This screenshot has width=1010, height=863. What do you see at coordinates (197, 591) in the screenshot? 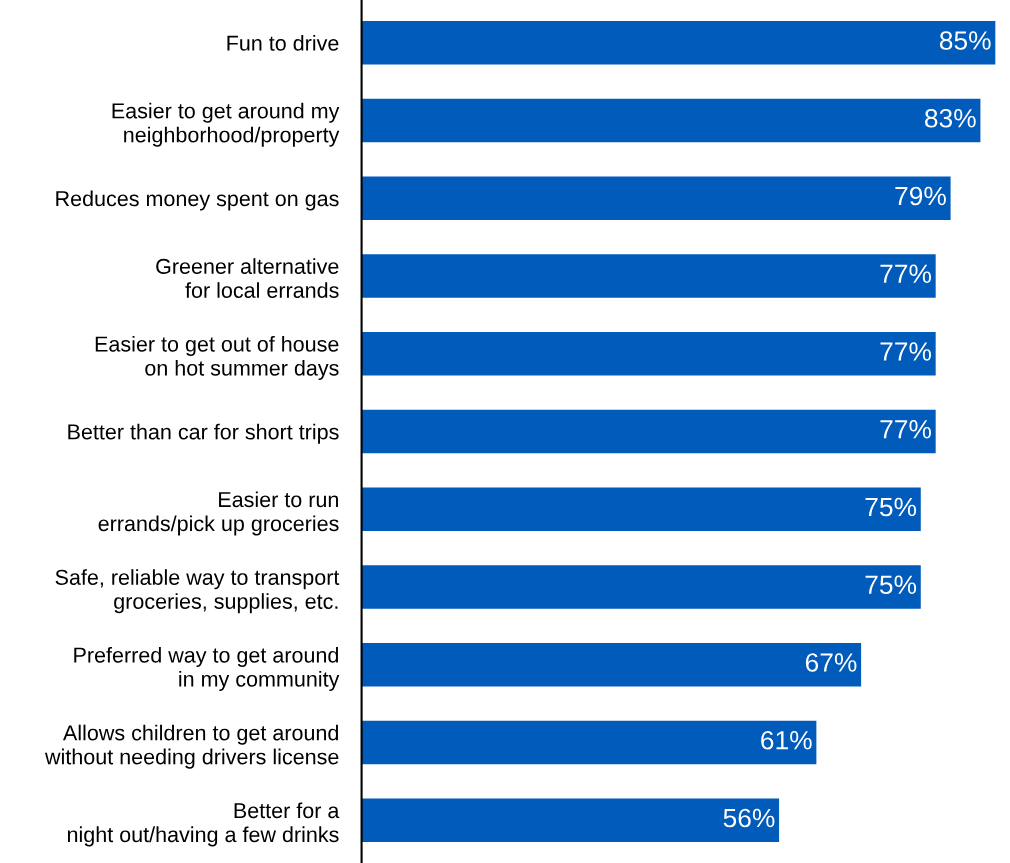
I see `y-tick-label: Safe, reliable way to transport groceries, supplies, etc.` at bounding box center [197, 591].